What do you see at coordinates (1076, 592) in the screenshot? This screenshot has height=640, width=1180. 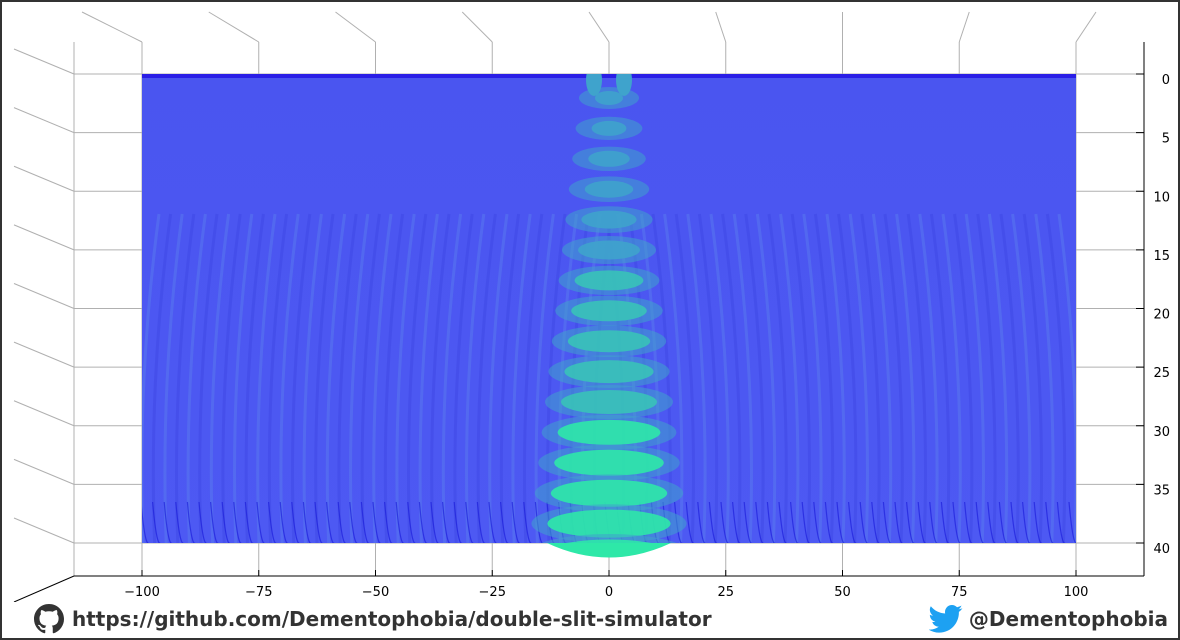 I see `x-tick-label: 100` at bounding box center [1076, 592].